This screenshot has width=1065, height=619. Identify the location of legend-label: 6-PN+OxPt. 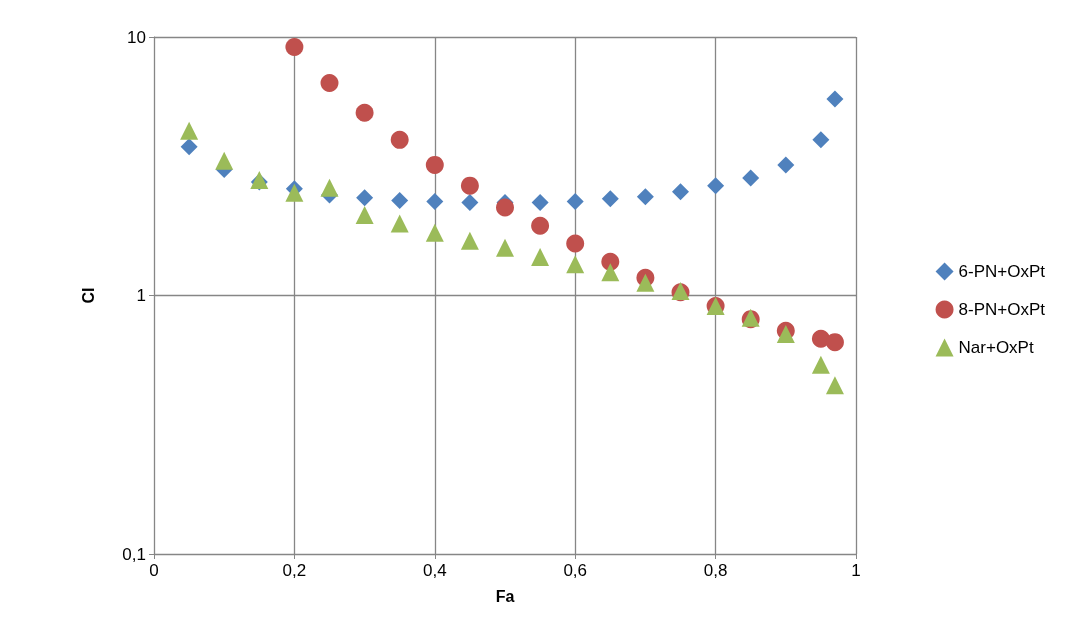
(1002, 271).